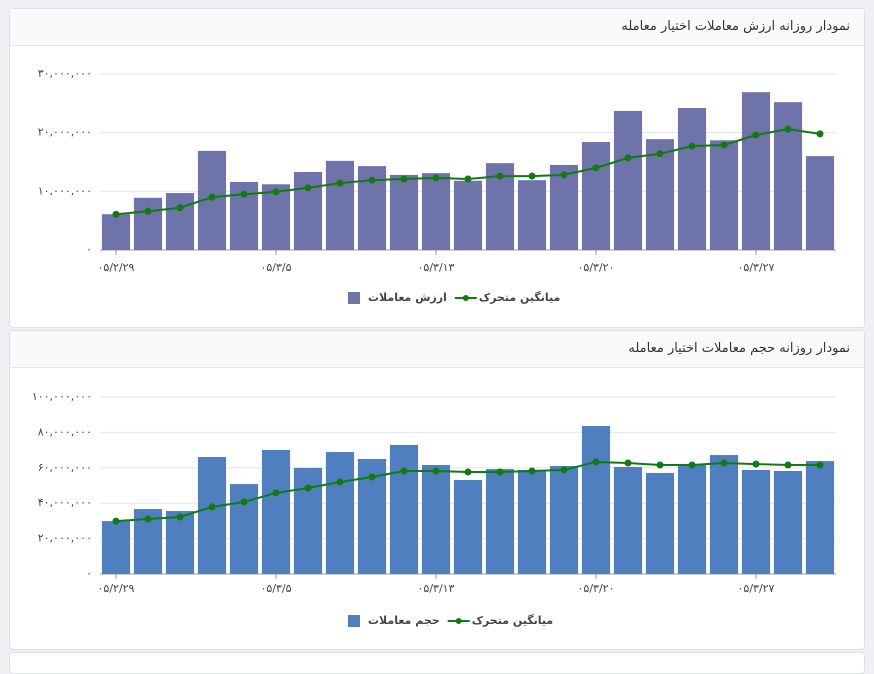 The image size is (874, 674). Describe the element at coordinates (756, 267) in the screenshot. I see `x-tick-label: ۰۵/۳/۲۷` at that location.